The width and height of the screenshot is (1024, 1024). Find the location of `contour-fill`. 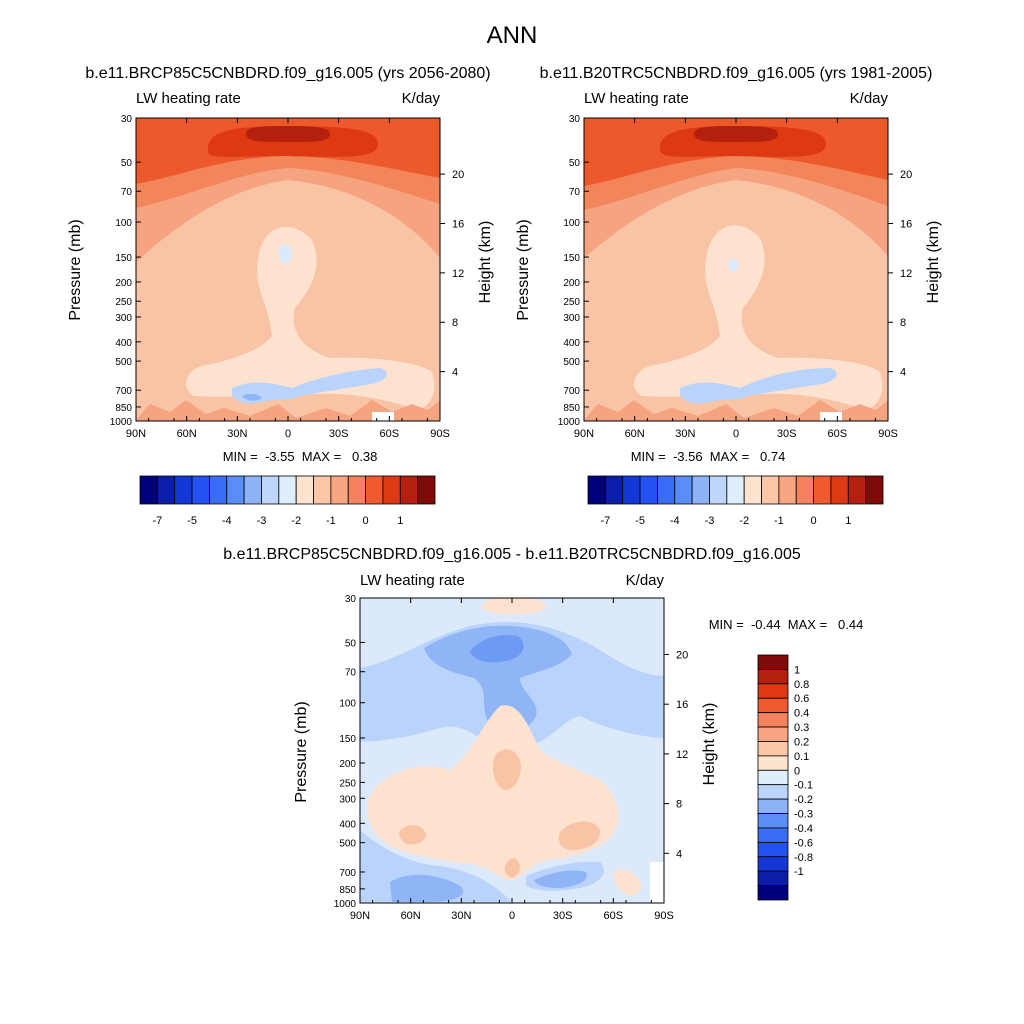

contour-fill is located at coordinates (736, 269).